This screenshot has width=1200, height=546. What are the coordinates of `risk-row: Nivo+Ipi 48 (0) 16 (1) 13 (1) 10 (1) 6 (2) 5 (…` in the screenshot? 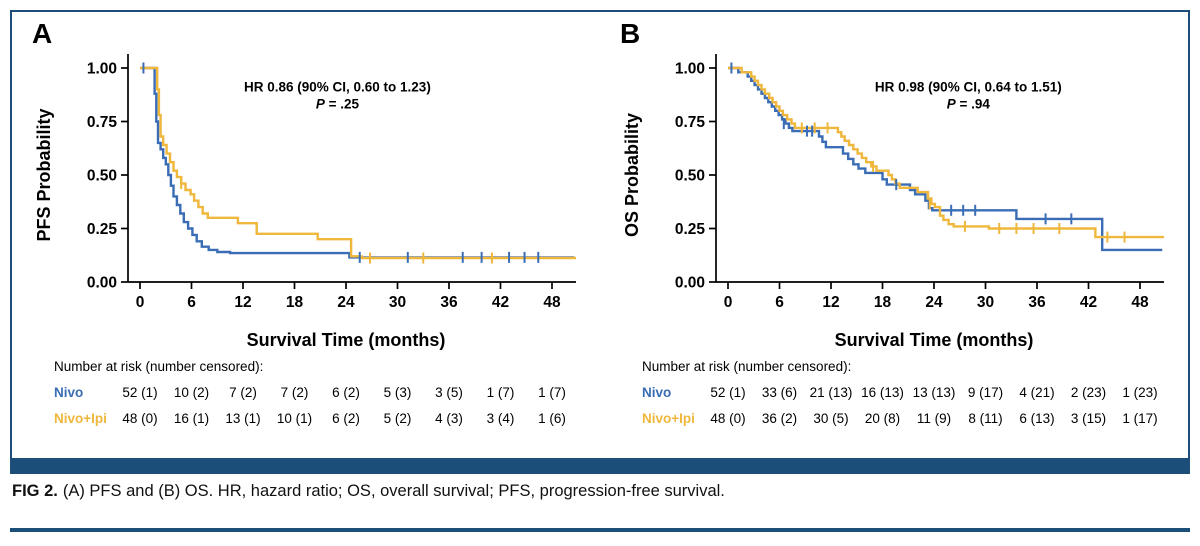 It's located at (314, 418).